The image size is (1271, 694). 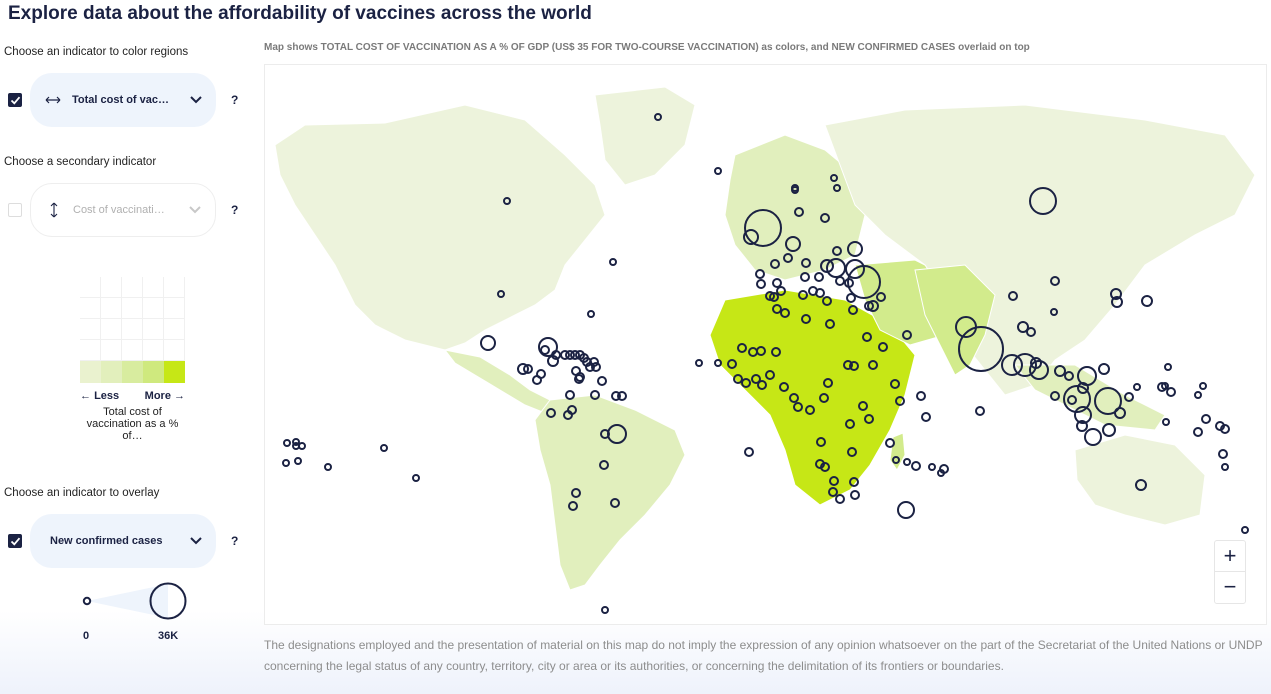 I want to click on region-greenland, so click(x=645, y=136).